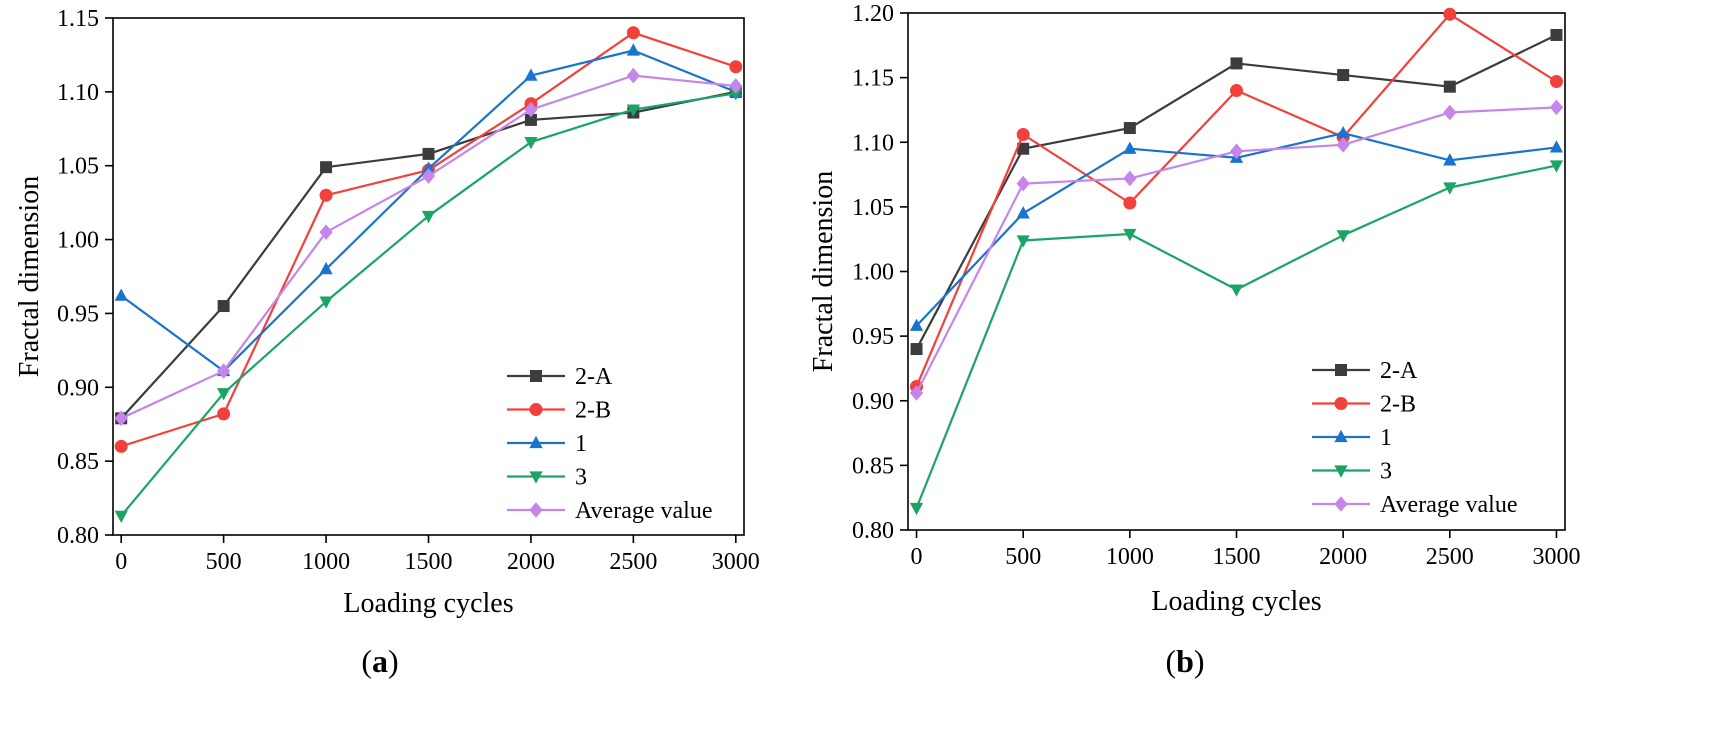 Image resolution: width=1729 pixels, height=756 pixels. Describe the element at coordinates (1398, 405) in the screenshot. I see `legend-label: 2-B` at that location.